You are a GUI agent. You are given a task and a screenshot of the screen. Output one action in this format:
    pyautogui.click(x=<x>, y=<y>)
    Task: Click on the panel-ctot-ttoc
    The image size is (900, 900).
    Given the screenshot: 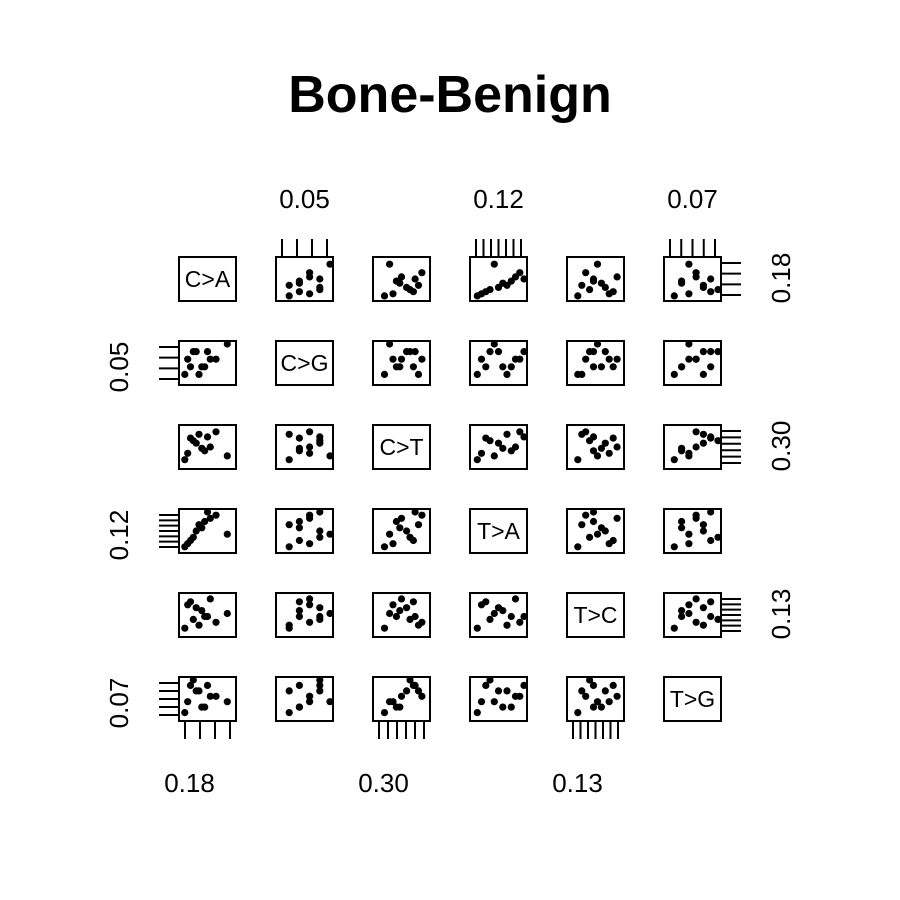 What is the action you would take?
    pyautogui.click(x=595, y=447)
    